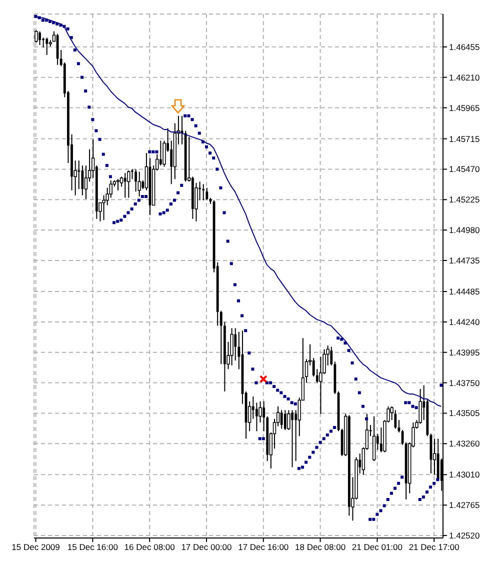  Describe the element at coordinates (150, 547) in the screenshot. I see `x-tick-label: 16 Dec 08:00` at that location.